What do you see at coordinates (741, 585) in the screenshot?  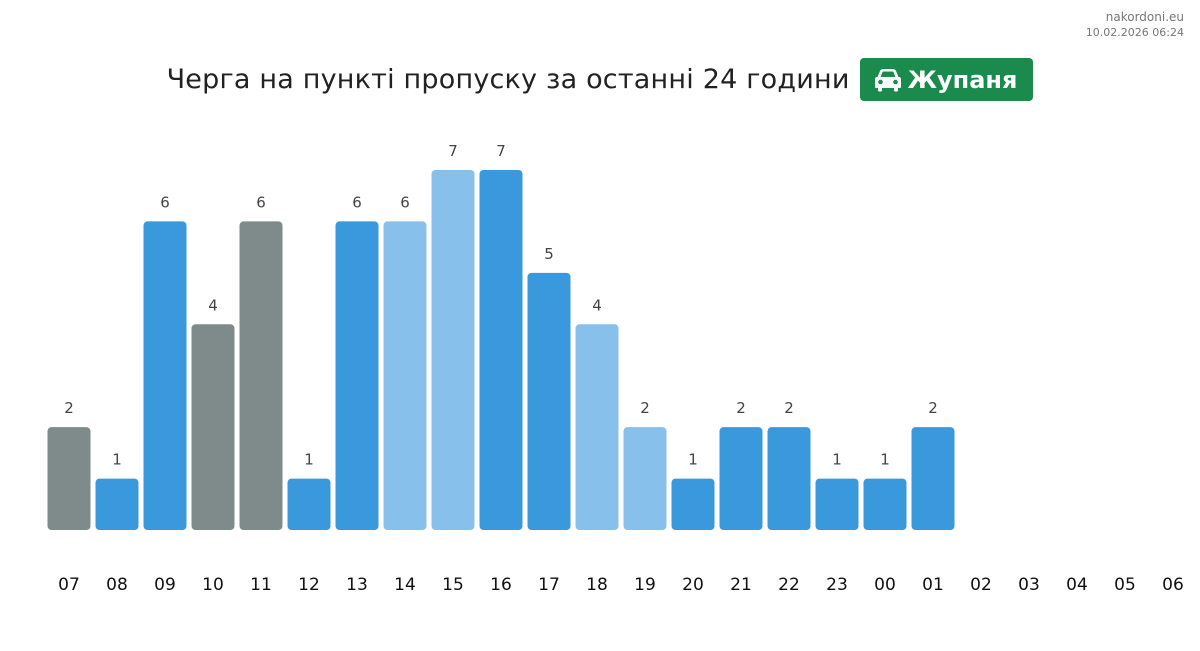 I see `x-tick-label: 21` at bounding box center [741, 585].